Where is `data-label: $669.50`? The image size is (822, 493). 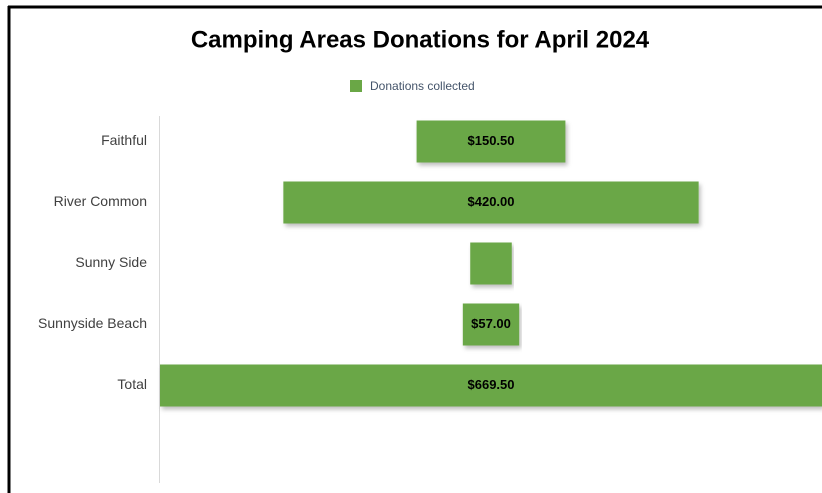
data-label: $669.50 is located at coordinates (491, 384).